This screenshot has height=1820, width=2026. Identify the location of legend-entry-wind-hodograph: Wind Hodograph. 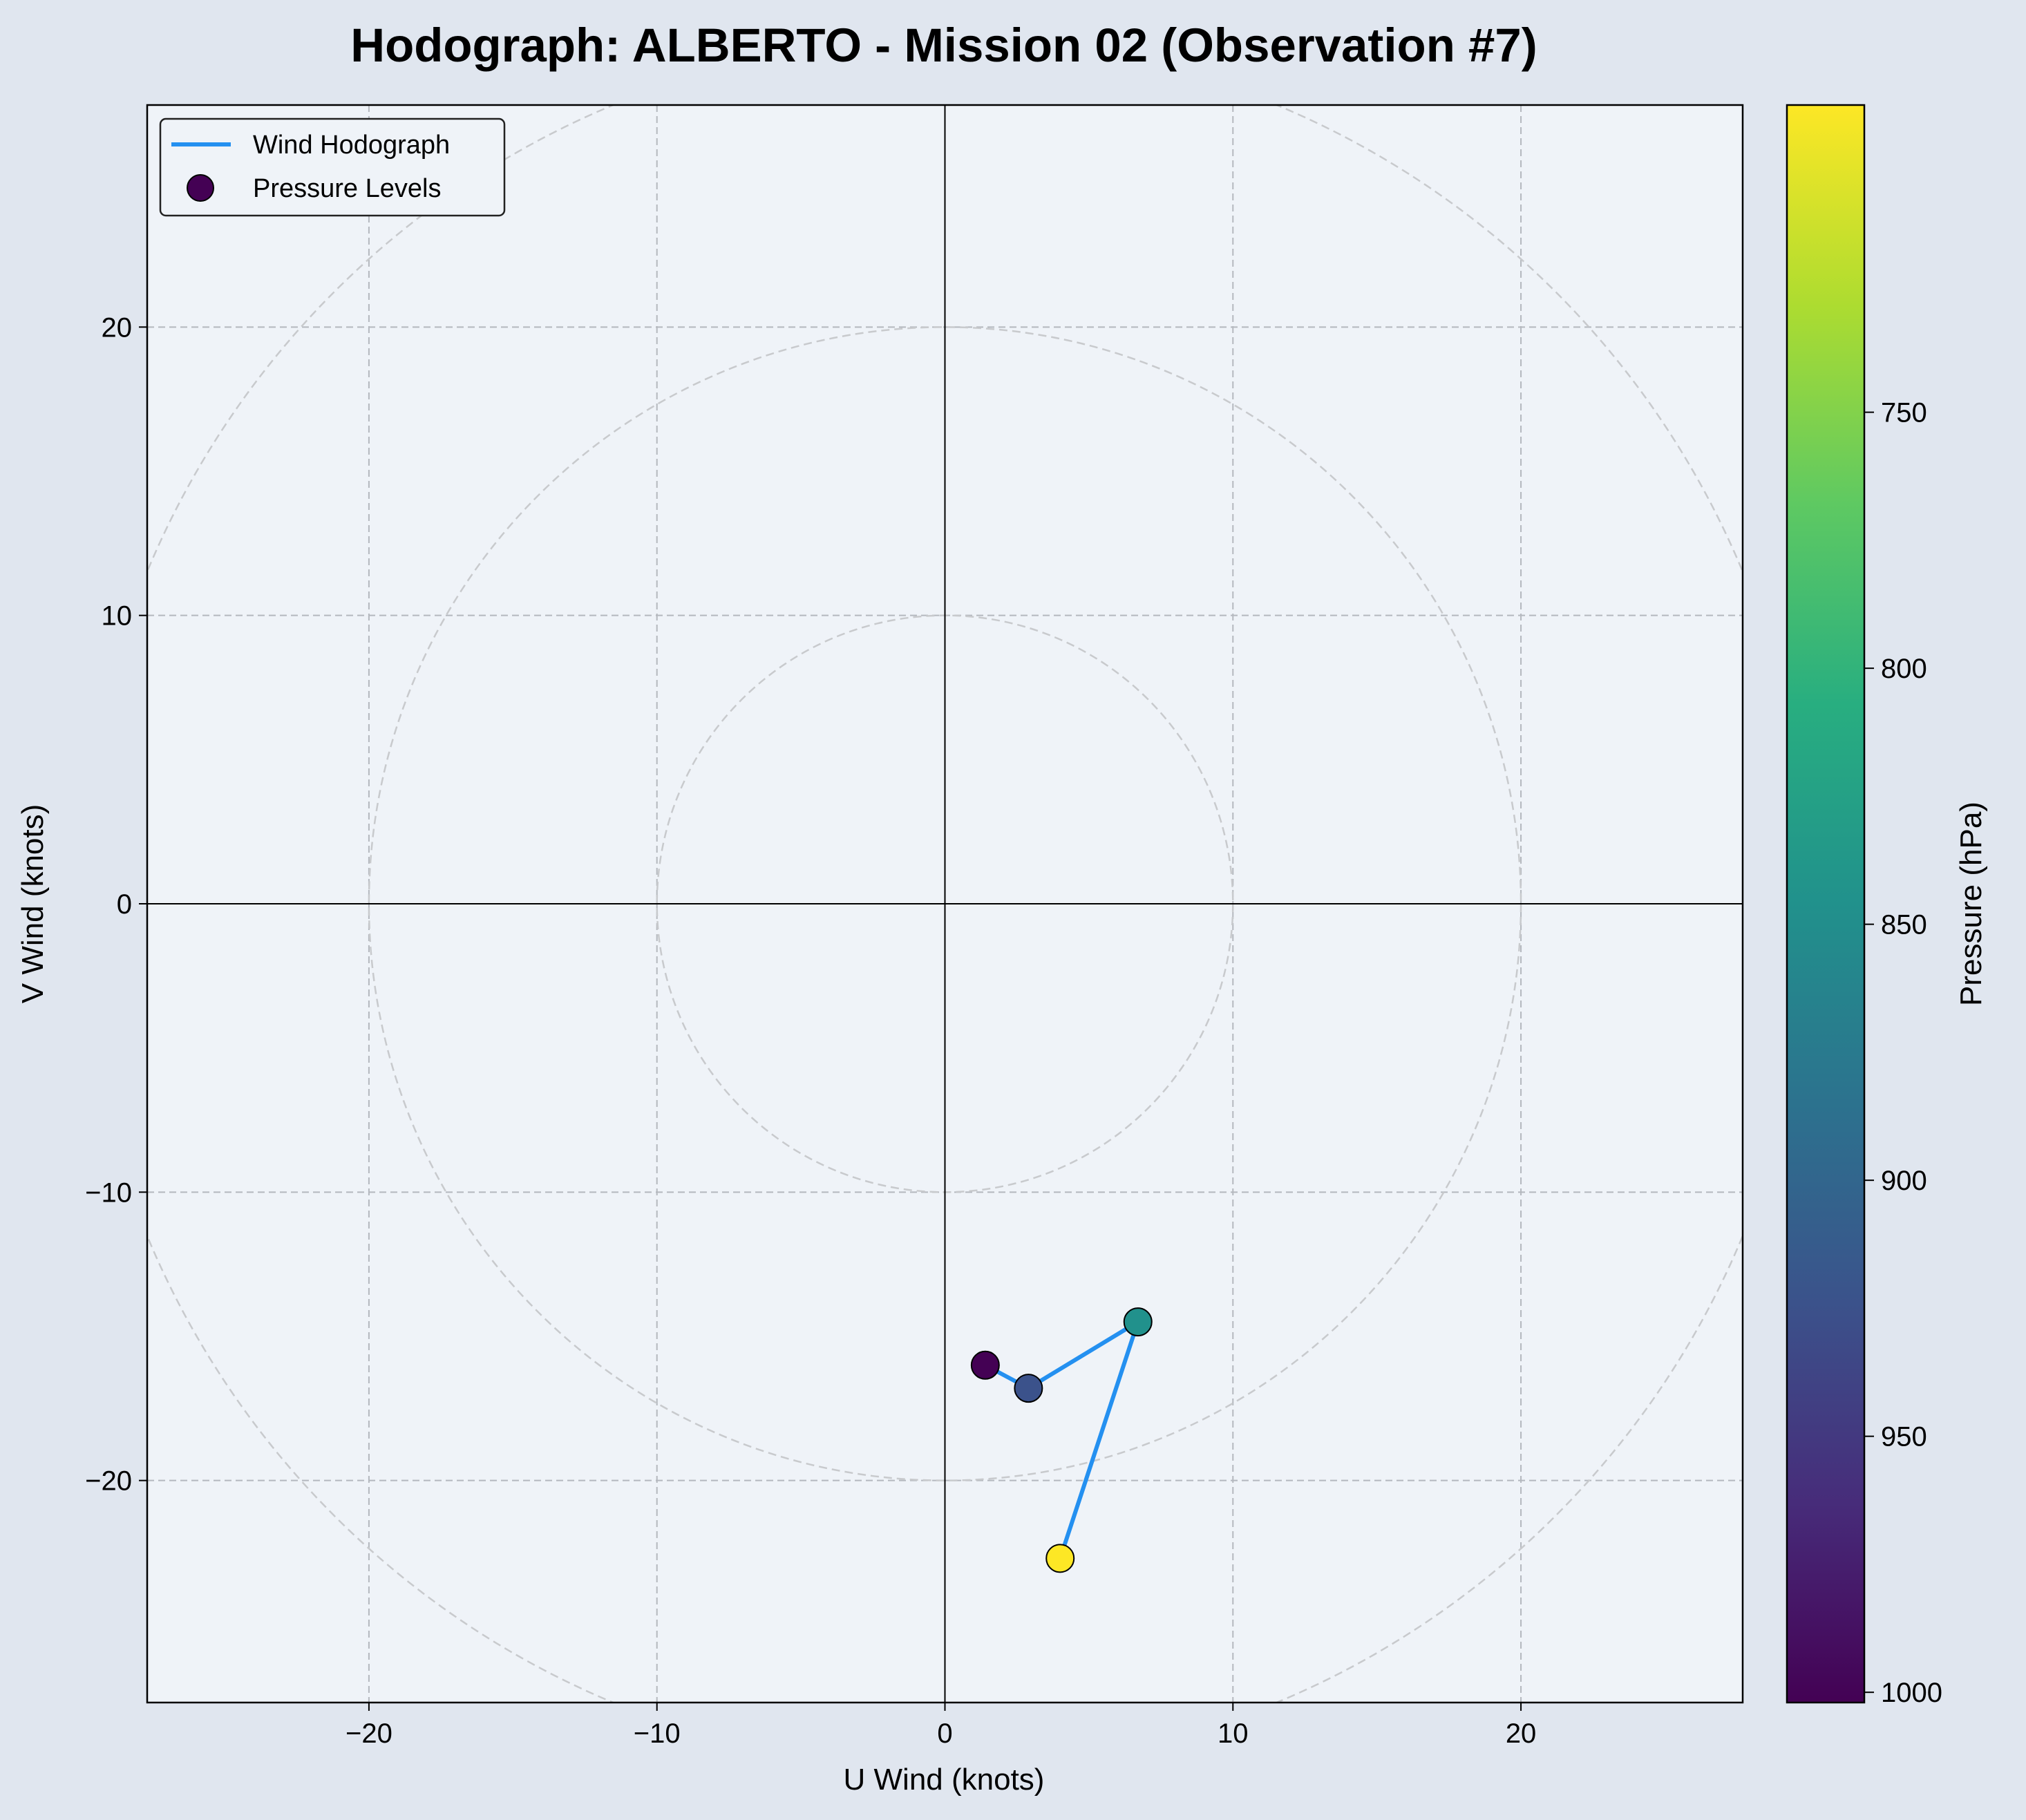
(351, 145).